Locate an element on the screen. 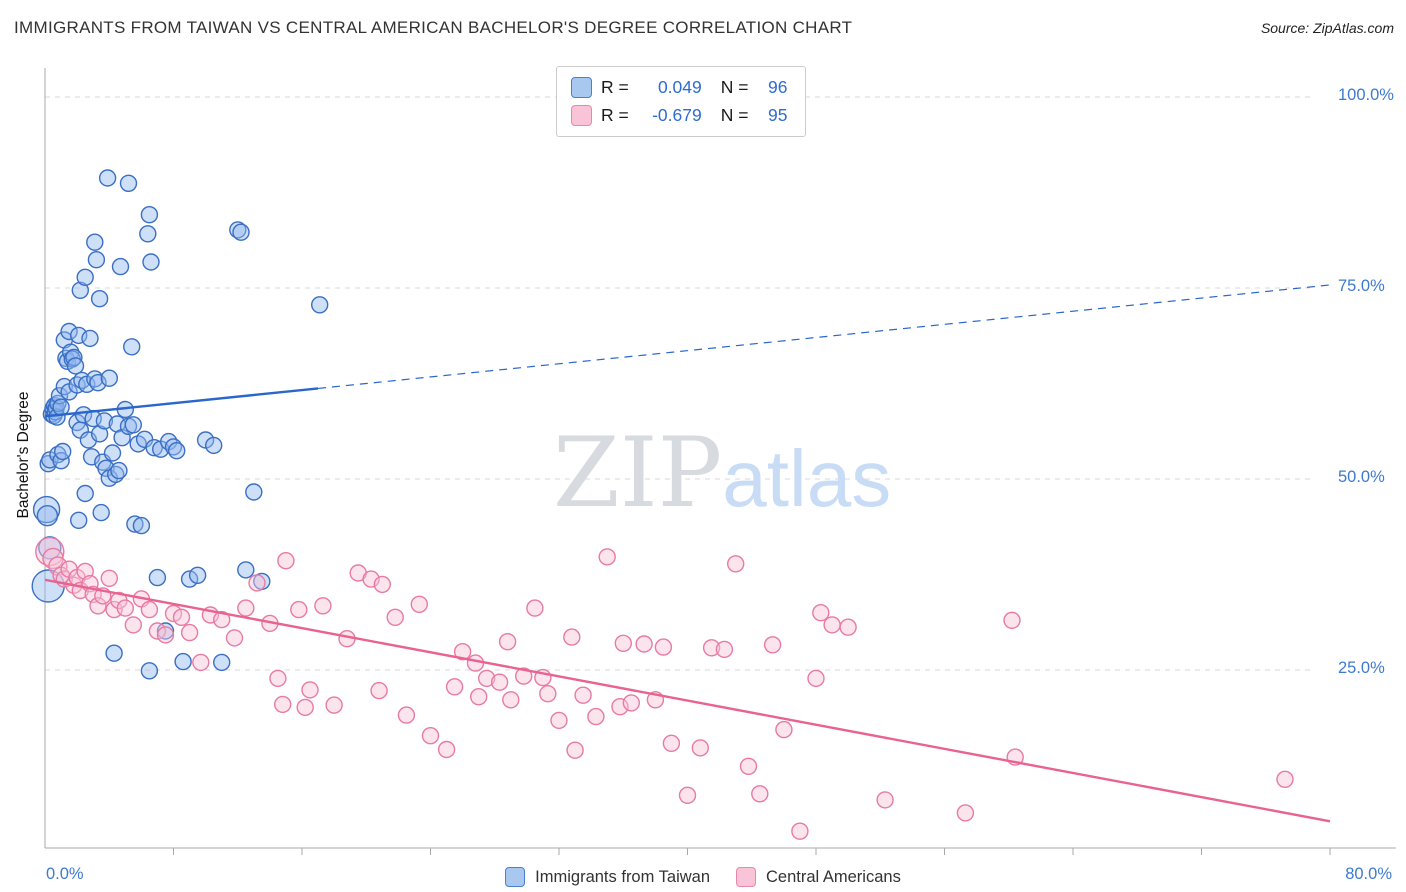  central-american-stats-row: R = -0.679 N = 95 is located at coordinates (679, 115).